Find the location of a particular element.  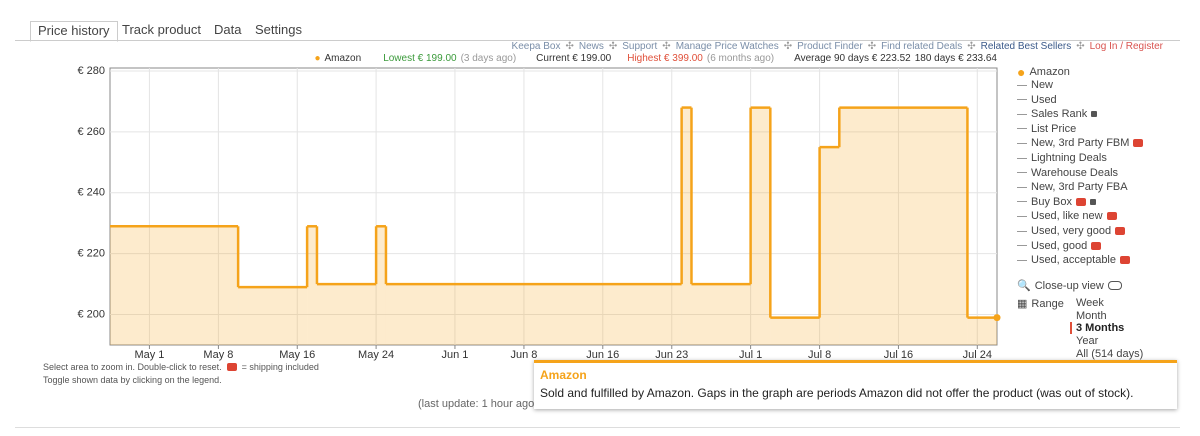

legend-label: Used, good is located at coordinates (1059, 245).